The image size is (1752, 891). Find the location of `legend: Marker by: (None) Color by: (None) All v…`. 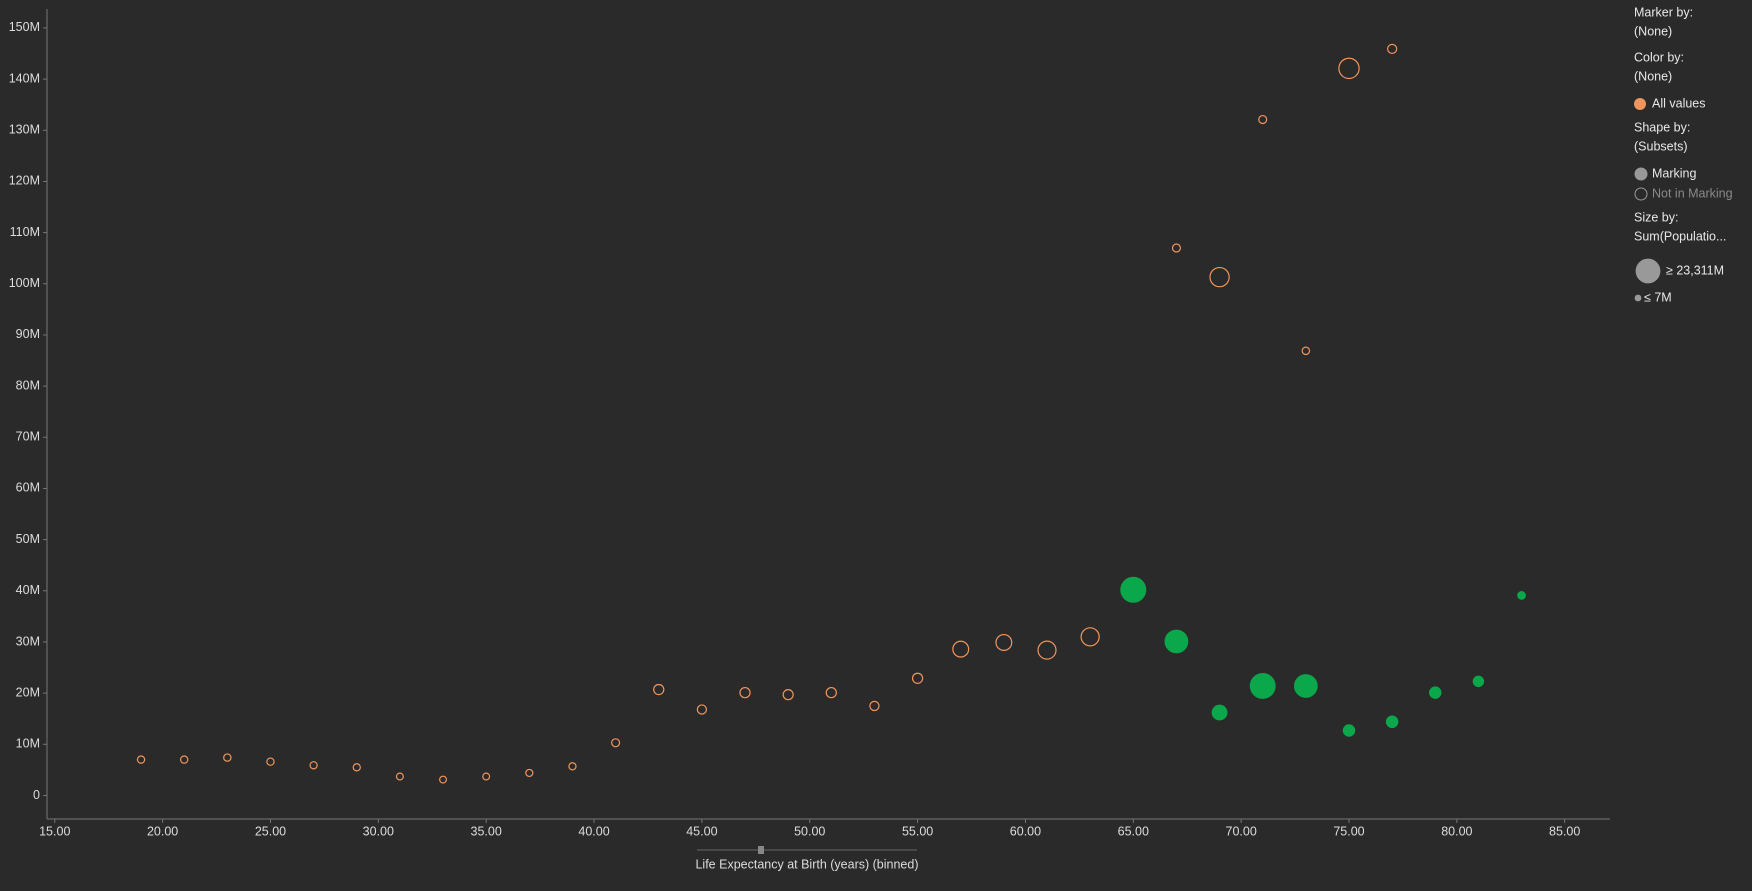

legend: Marker by: (None) Color by: (None) All v… is located at coordinates (1683, 154).